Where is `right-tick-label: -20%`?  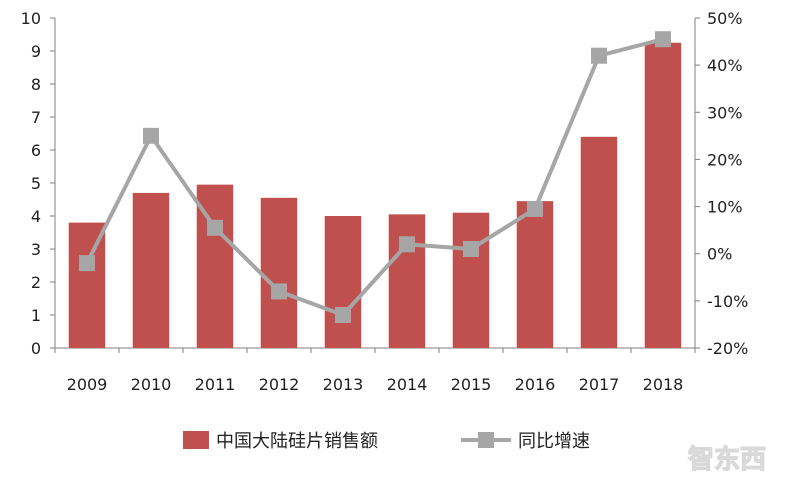 right-tick-label: -20% is located at coordinates (727, 348).